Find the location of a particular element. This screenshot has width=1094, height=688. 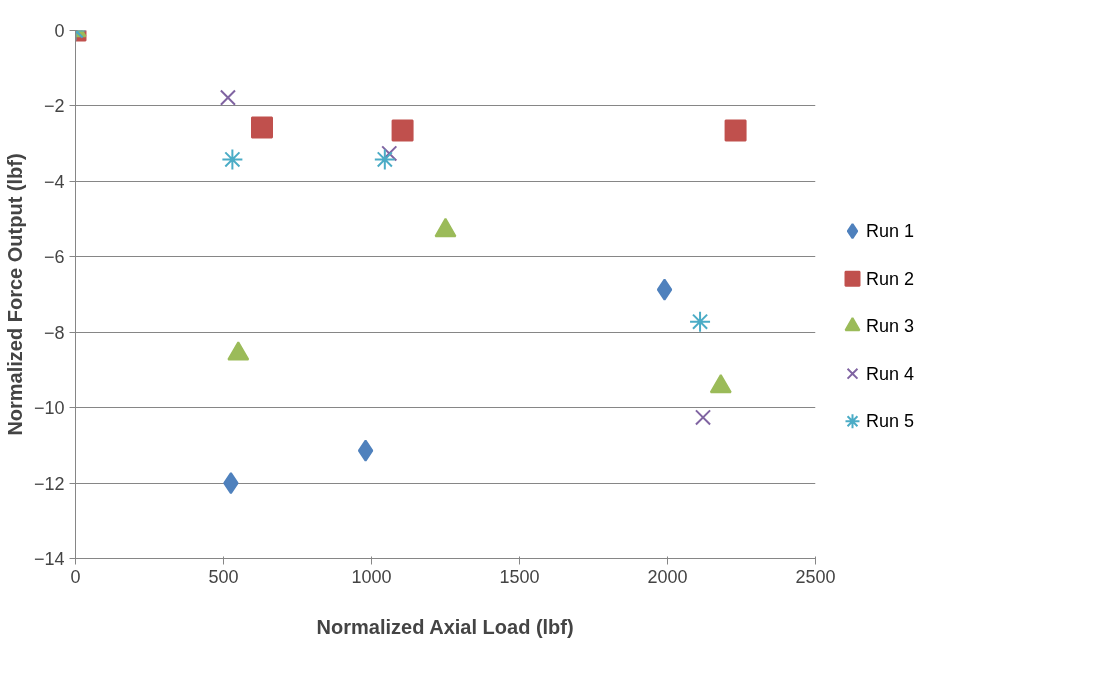

y-axis-title: Normalized Force Output (lbf) is located at coordinates (14, 294).